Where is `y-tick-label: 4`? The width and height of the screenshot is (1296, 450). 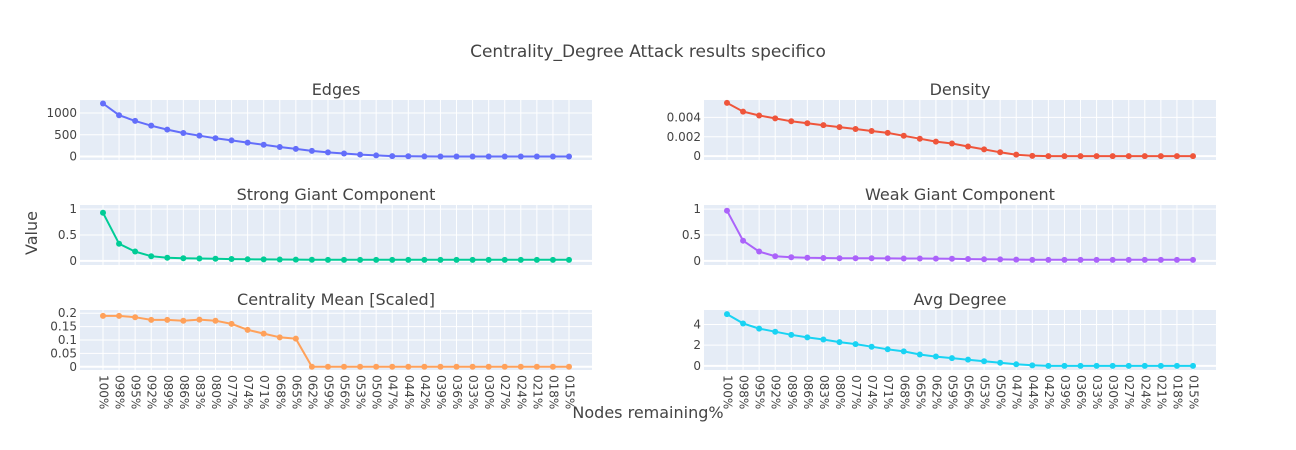 y-tick-label: 4 is located at coordinates (697, 324).